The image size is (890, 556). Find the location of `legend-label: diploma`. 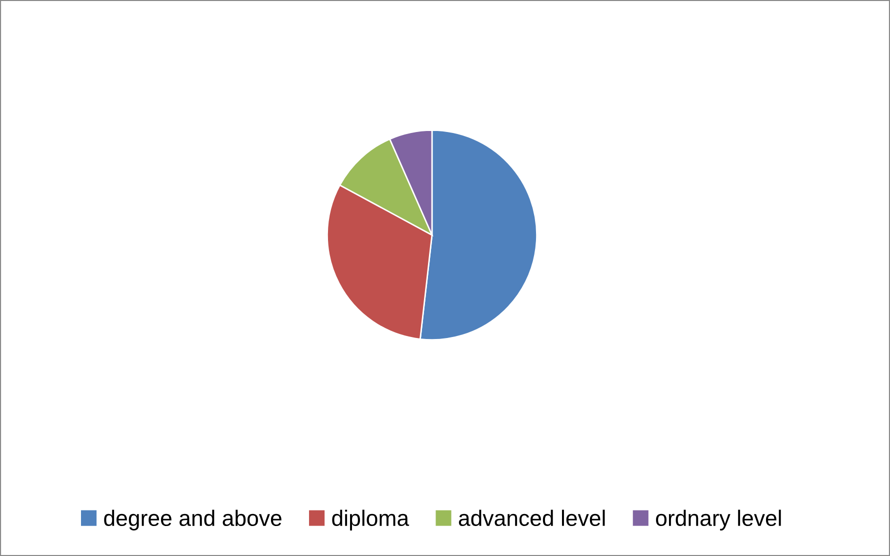

legend-label: diploma is located at coordinates (371, 520).